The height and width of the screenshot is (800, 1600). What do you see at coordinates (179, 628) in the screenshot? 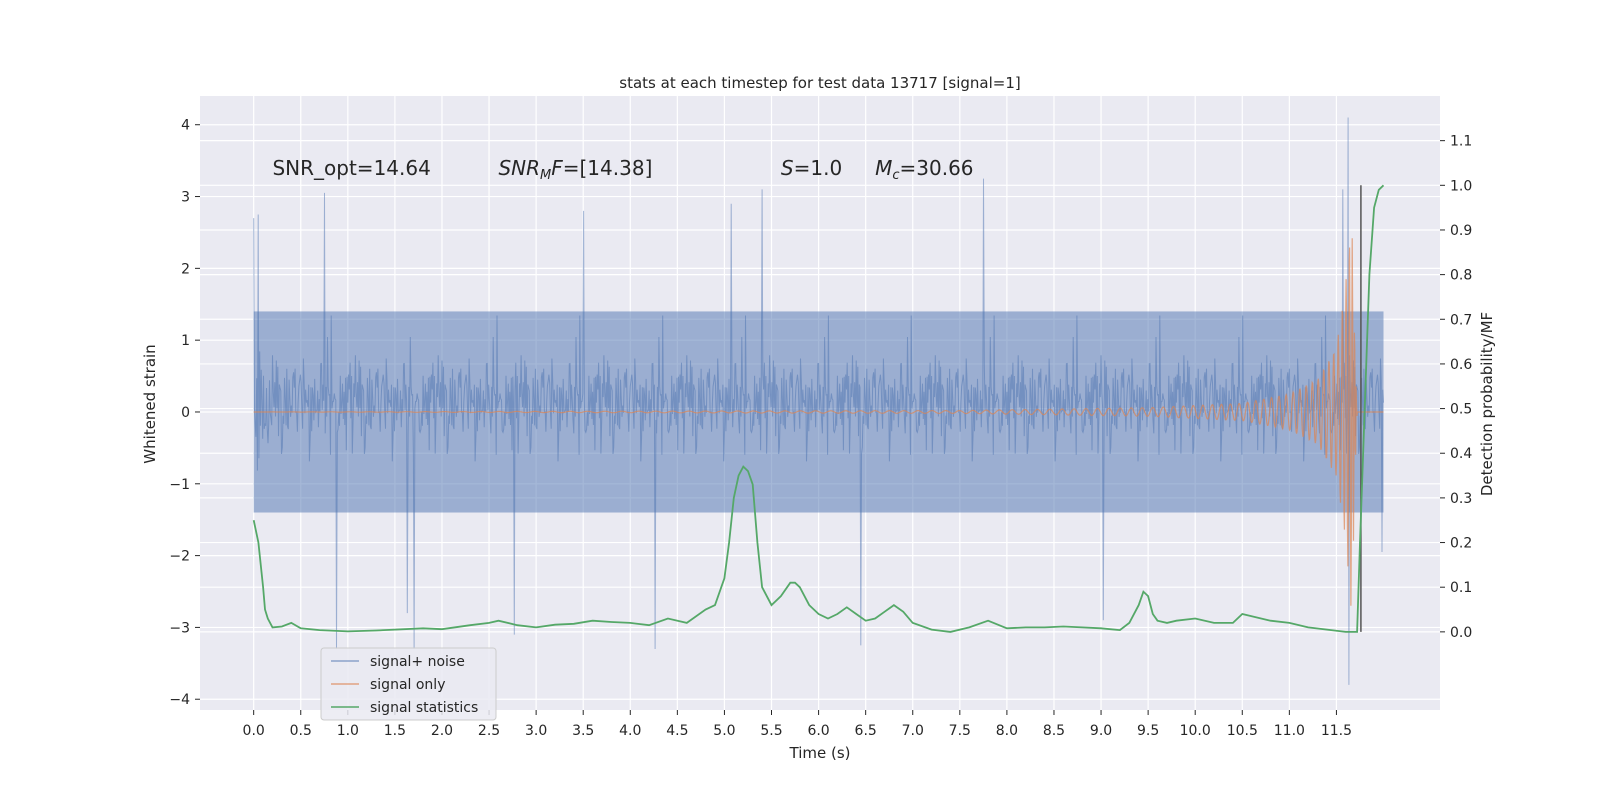
I see `y-tick-label: −3` at bounding box center [179, 628].